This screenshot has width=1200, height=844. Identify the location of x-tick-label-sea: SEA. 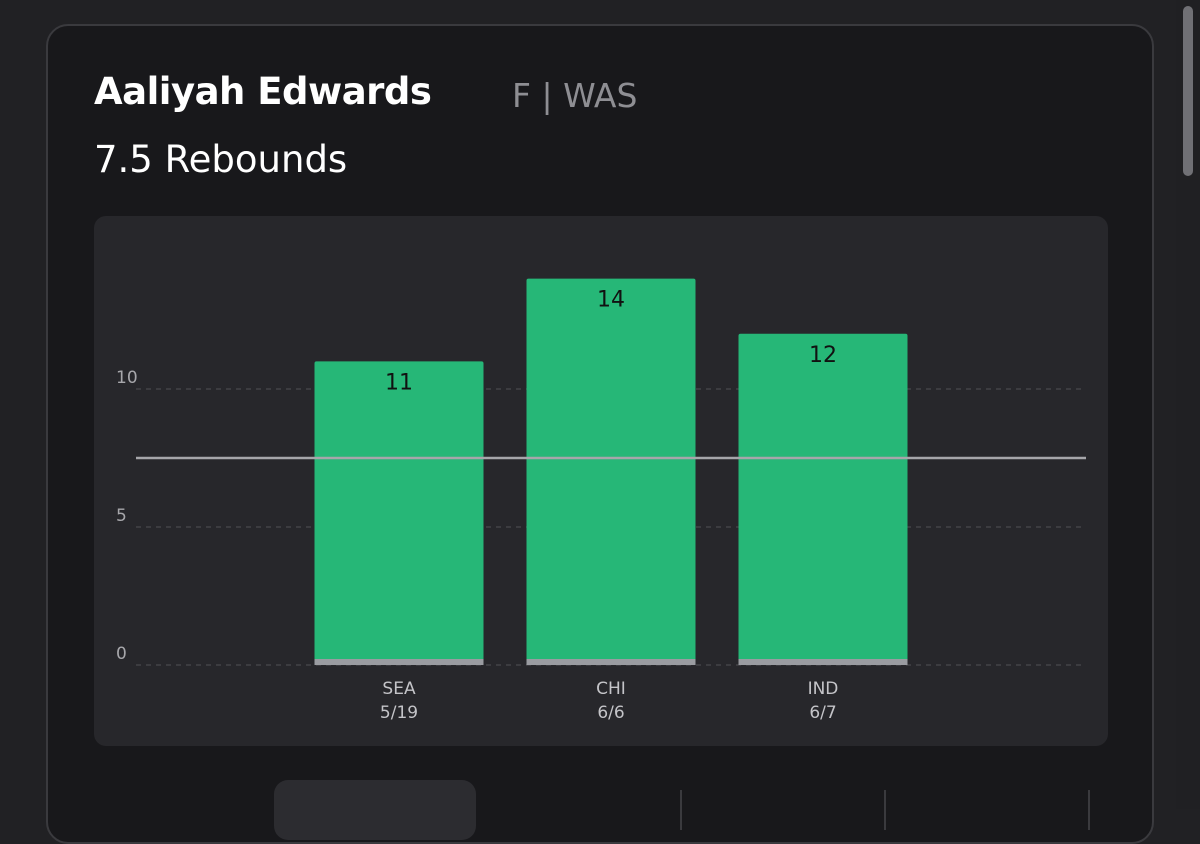
(399, 689).